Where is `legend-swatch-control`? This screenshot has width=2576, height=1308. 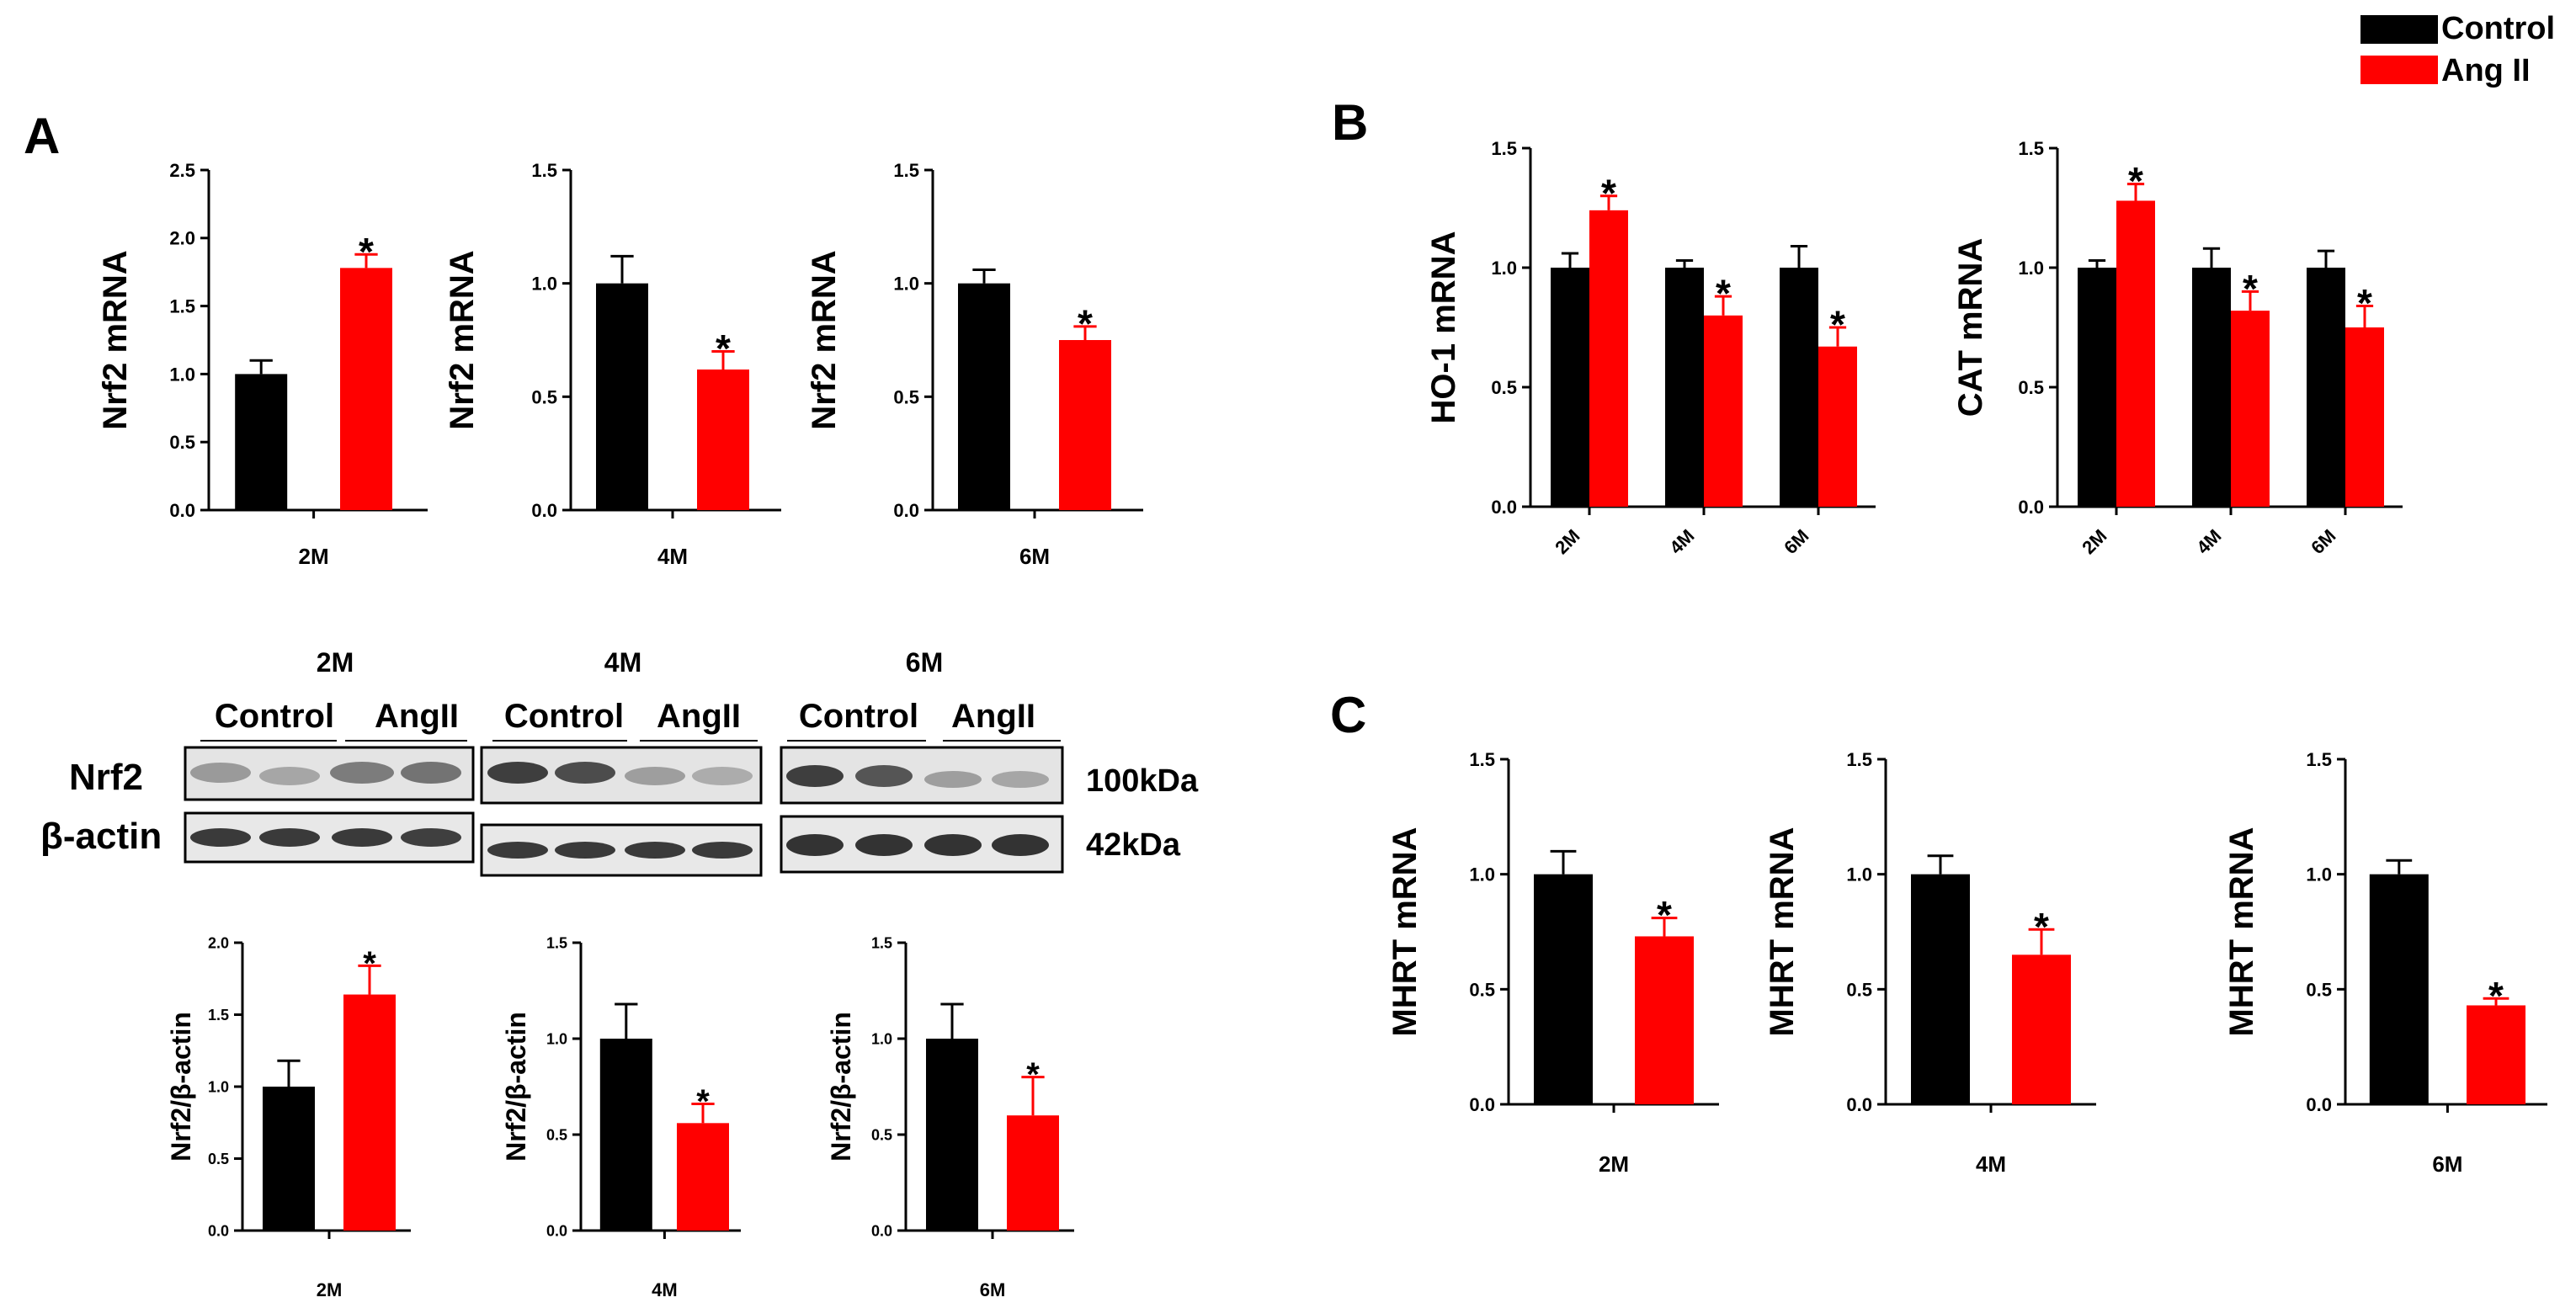
legend-swatch-control is located at coordinates (2399, 29).